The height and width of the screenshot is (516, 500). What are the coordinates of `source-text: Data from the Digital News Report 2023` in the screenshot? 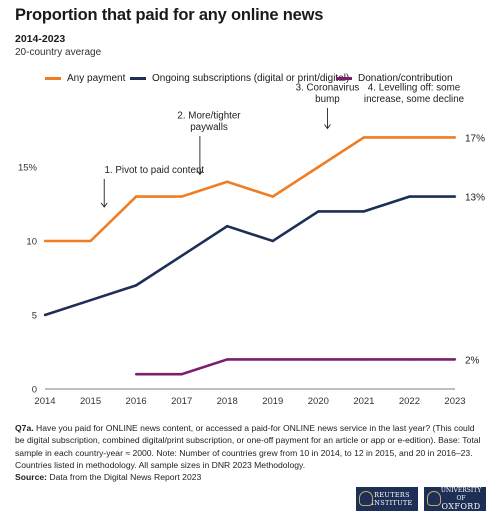 It's located at (125, 477).